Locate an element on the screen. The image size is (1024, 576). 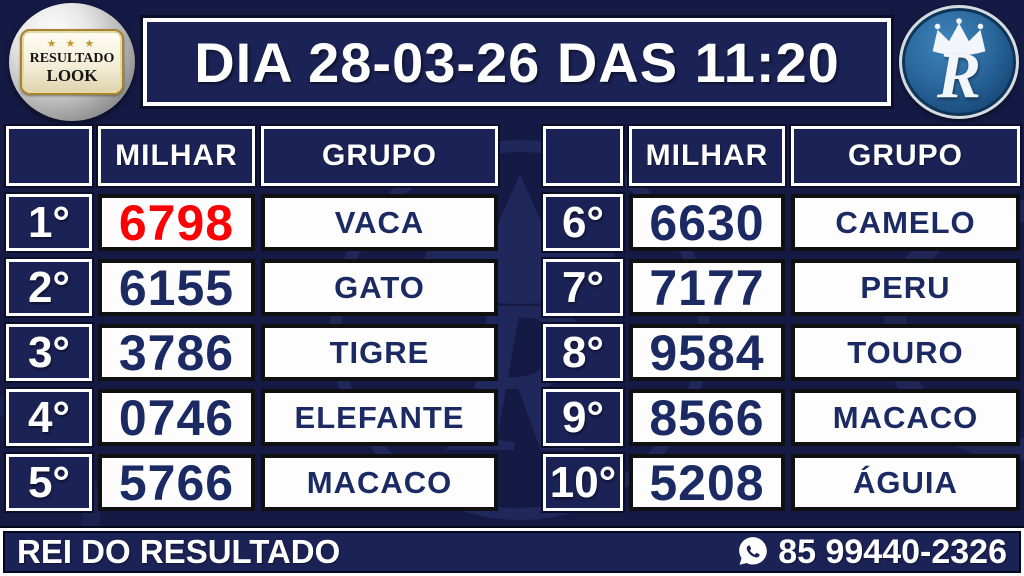
position-label: 7° is located at coordinates (583, 287).